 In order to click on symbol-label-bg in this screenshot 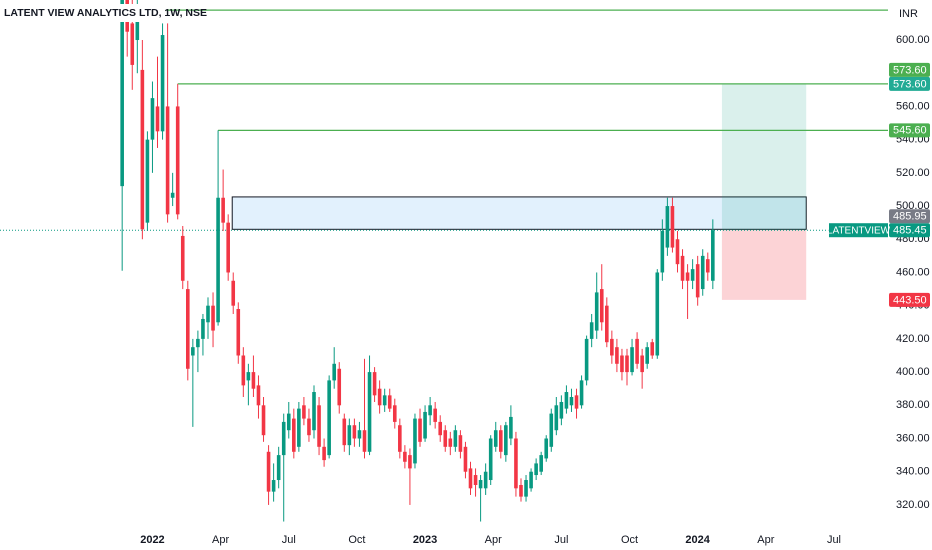, I will do `click(858, 230)`.